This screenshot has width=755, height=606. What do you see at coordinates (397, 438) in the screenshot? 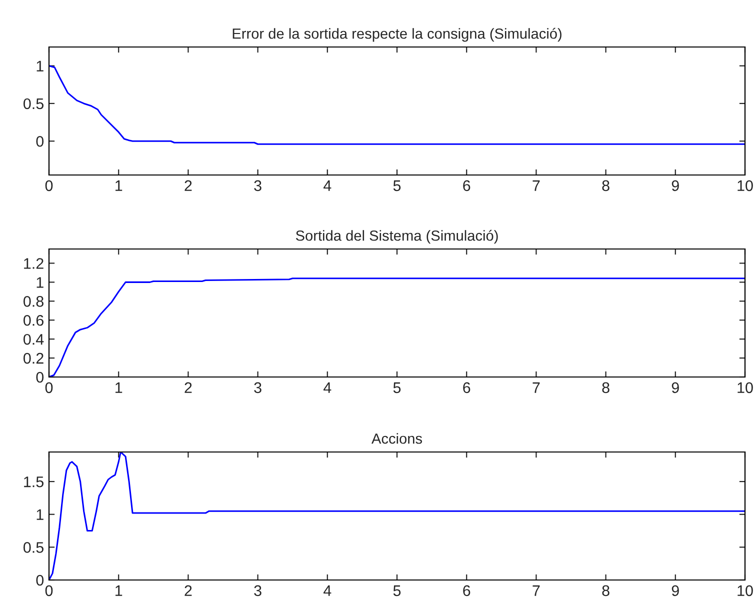
I see `chart-title: Accions` at bounding box center [397, 438].